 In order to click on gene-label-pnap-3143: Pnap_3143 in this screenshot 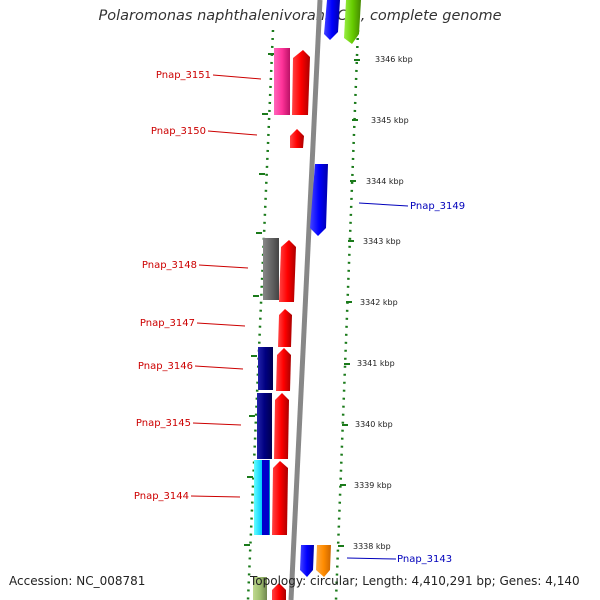, I will do `click(424, 559)`.